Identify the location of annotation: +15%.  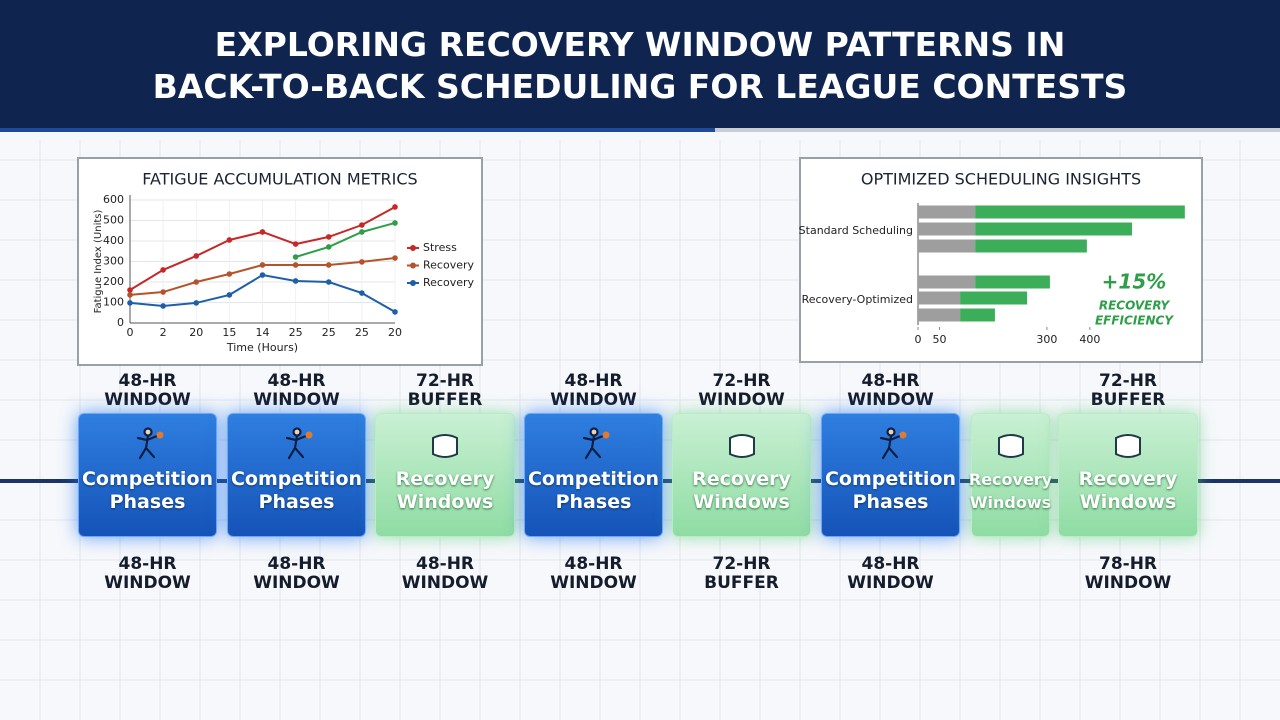
(1134, 282).